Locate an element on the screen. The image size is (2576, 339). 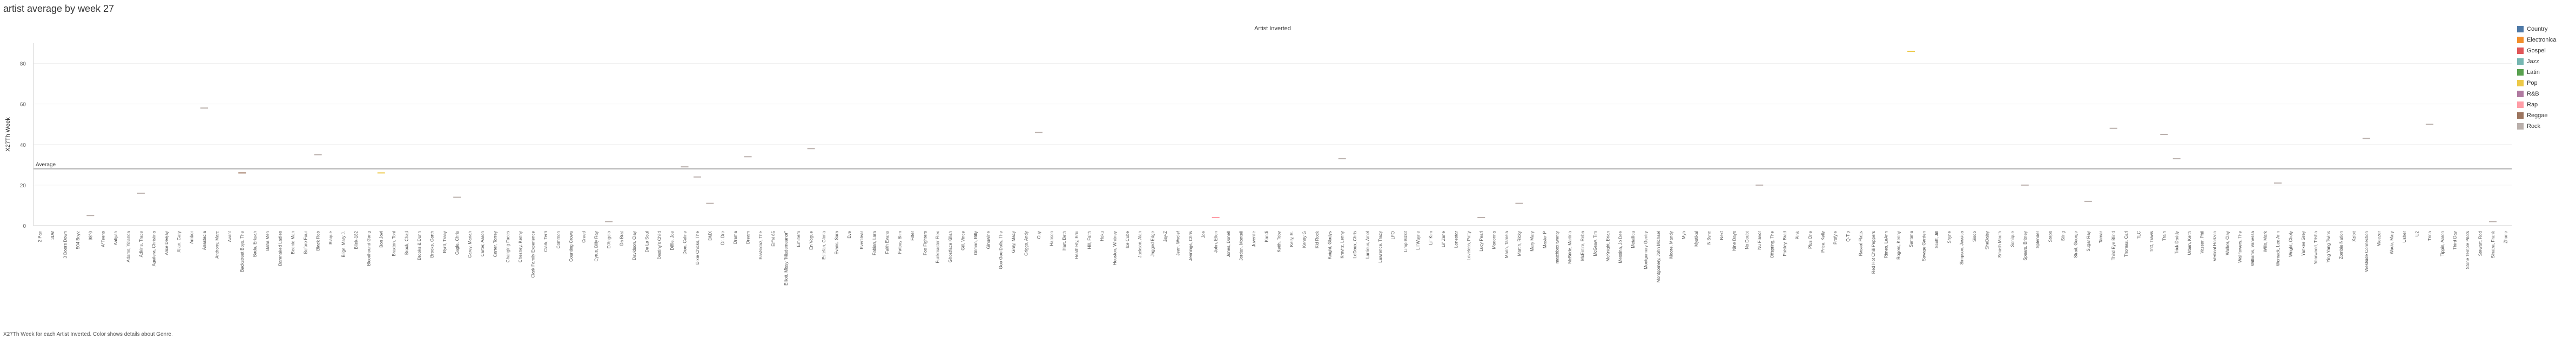
x-tick-label: Ginuwine is located at coordinates (988, 239).